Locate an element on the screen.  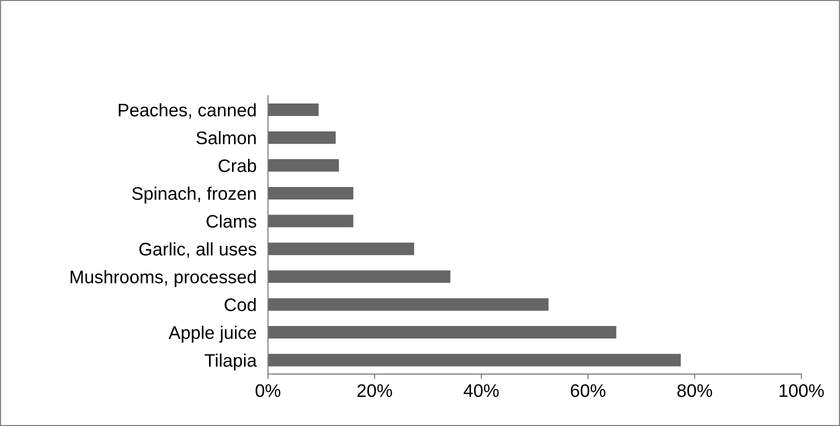
y-tick-label: Crab is located at coordinates (237, 165).